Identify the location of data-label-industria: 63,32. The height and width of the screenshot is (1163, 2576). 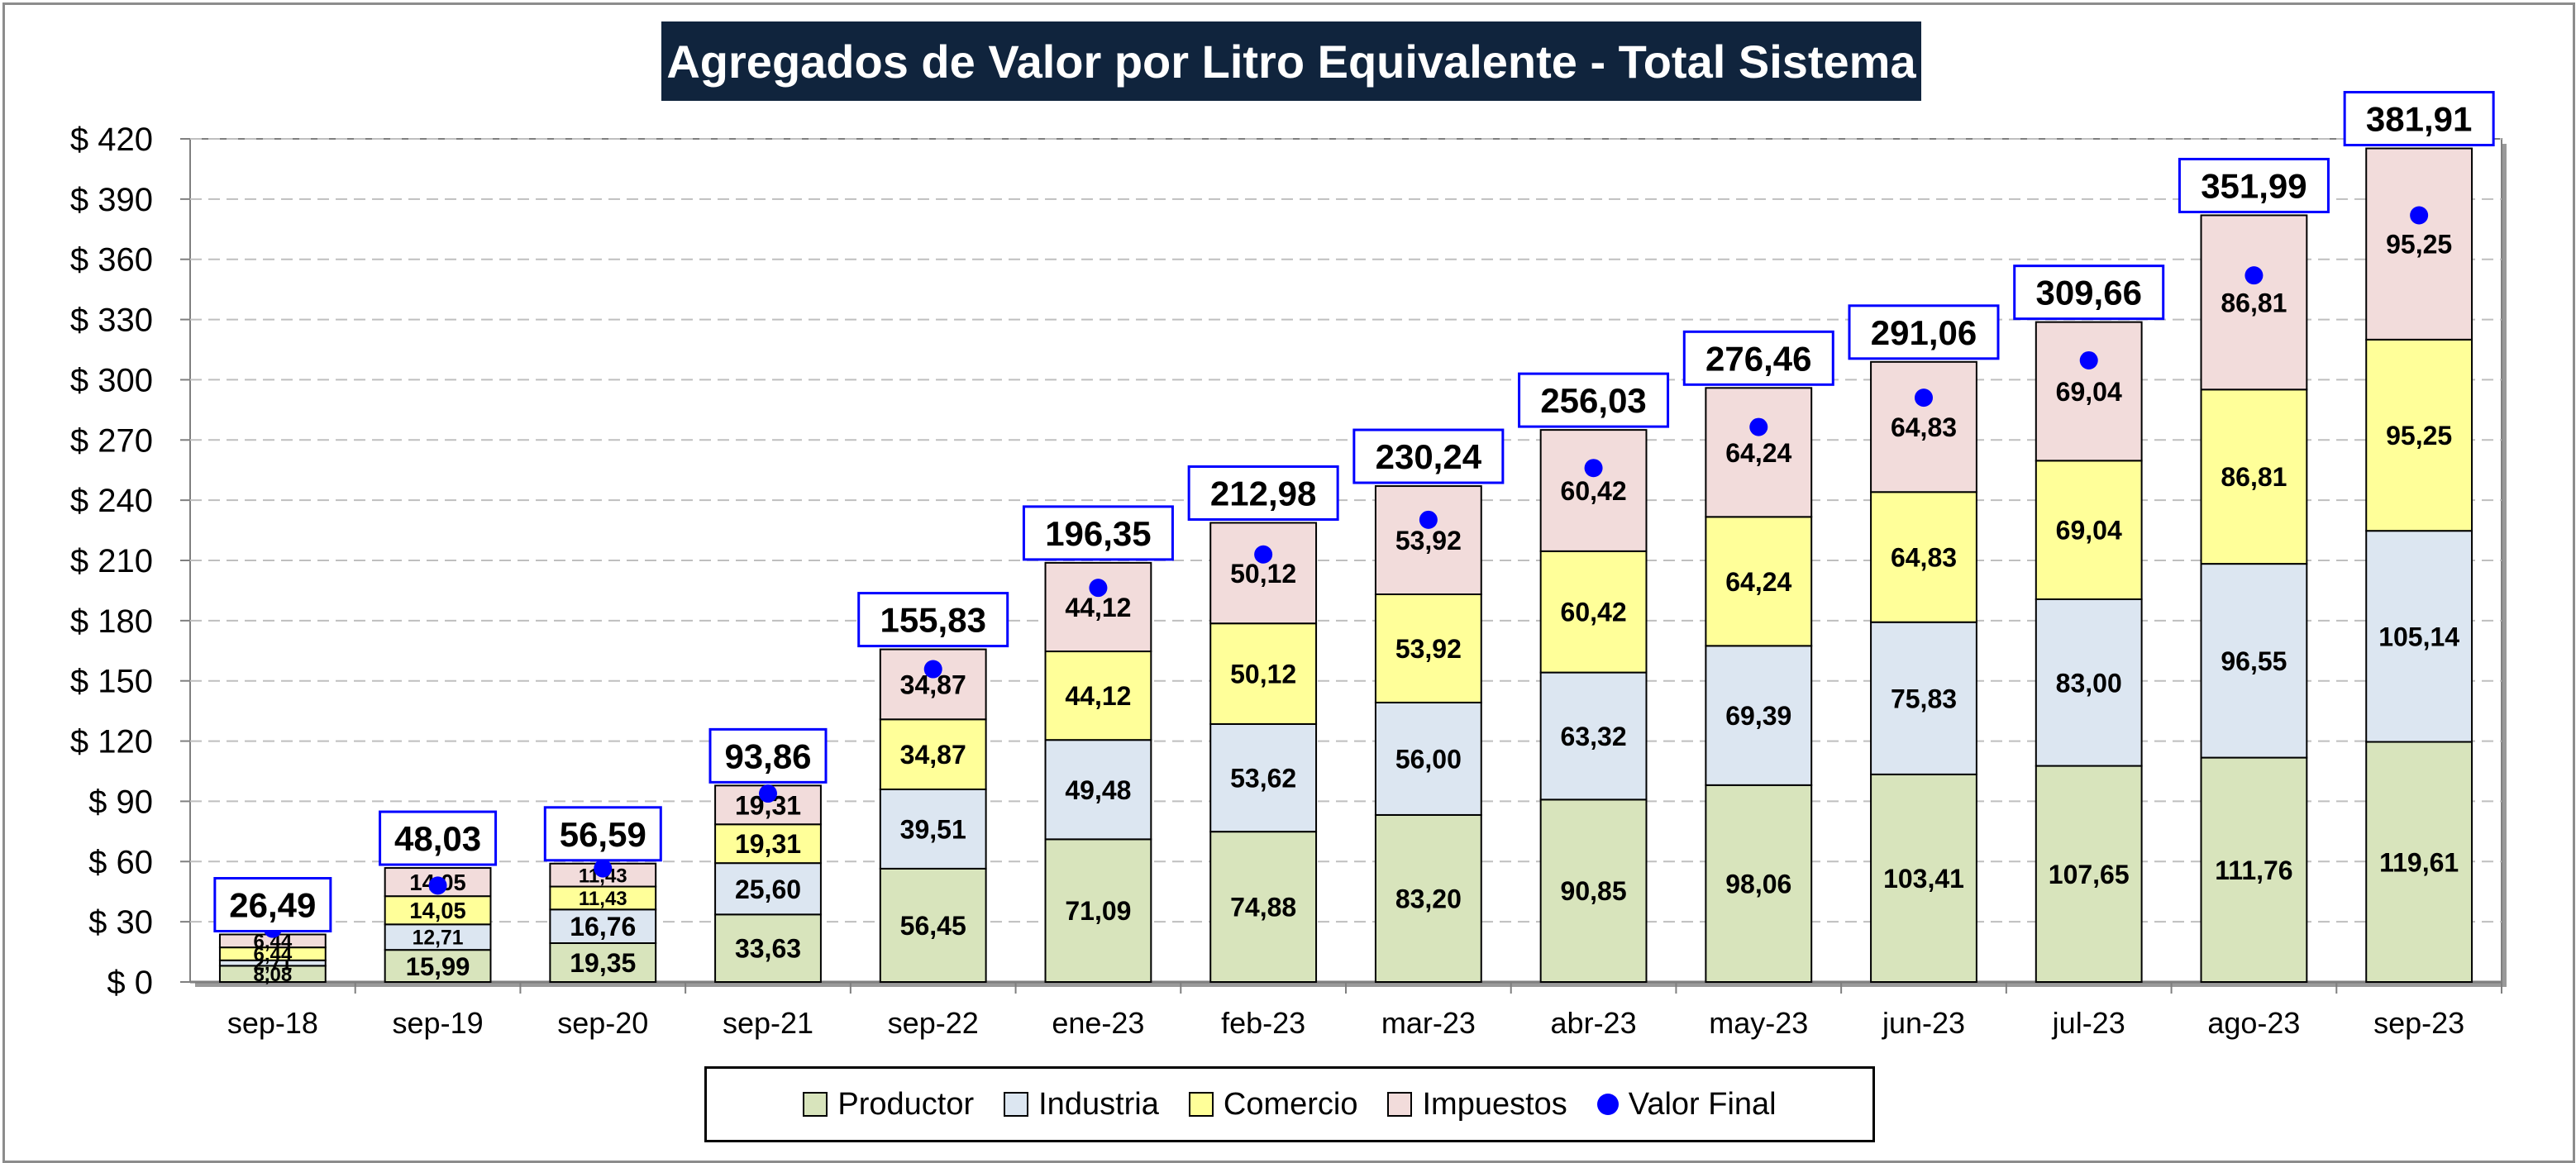
(1594, 736).